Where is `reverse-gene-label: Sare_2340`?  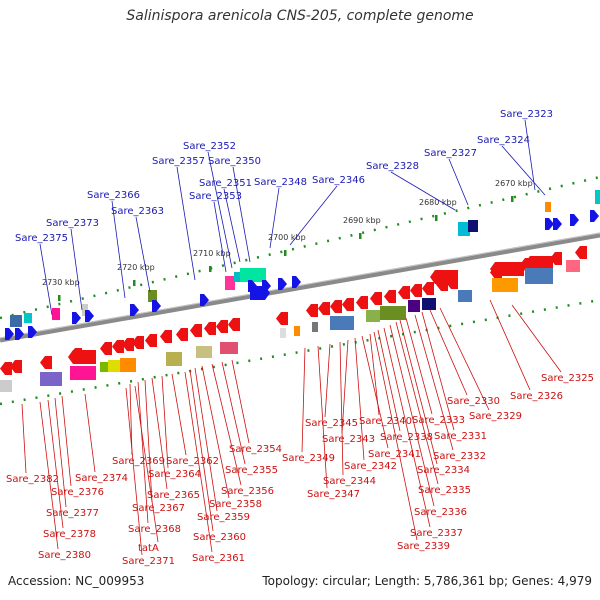 reverse-gene-label: Sare_2340 is located at coordinates (385, 421).